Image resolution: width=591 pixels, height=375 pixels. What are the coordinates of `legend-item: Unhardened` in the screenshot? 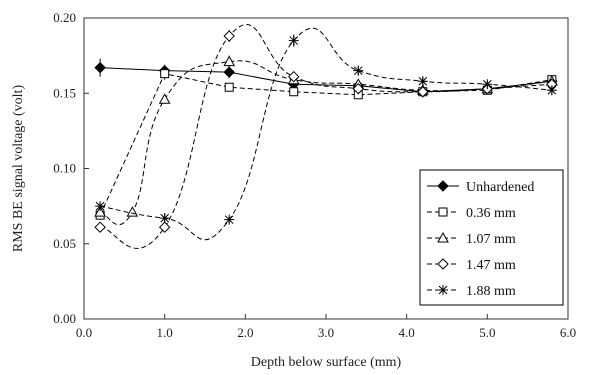 It's located at (480, 187).